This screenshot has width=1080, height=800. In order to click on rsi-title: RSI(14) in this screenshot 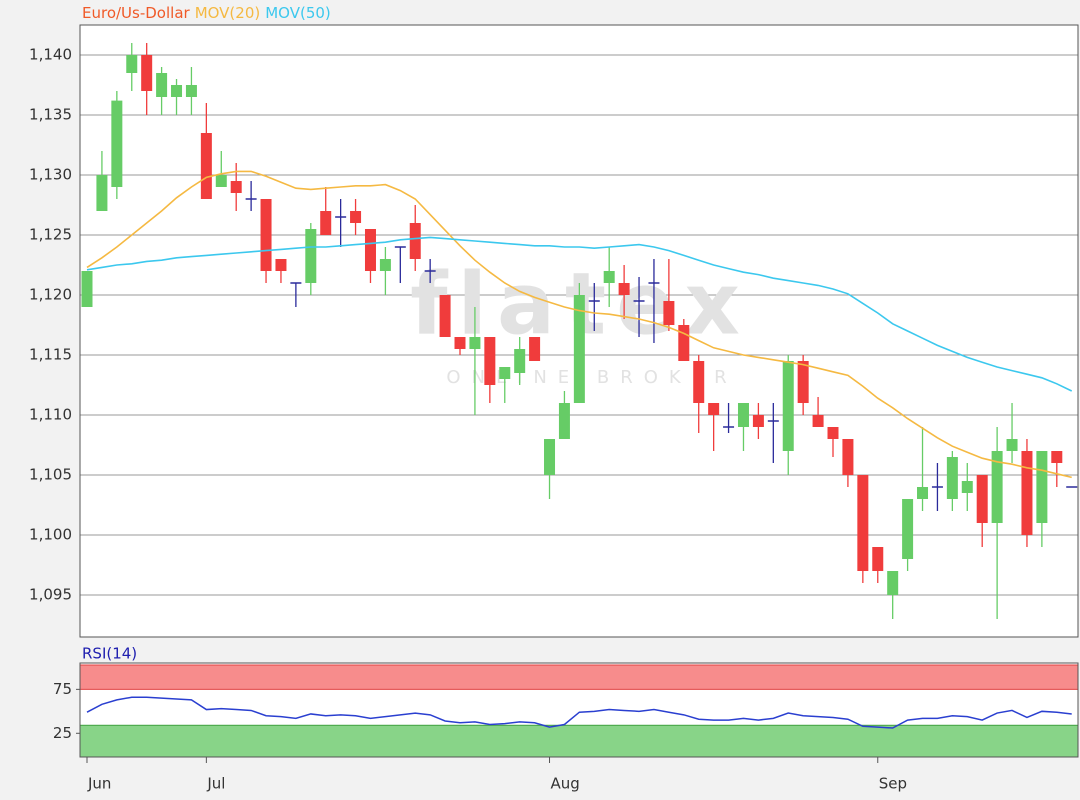, I will do `click(109, 654)`.